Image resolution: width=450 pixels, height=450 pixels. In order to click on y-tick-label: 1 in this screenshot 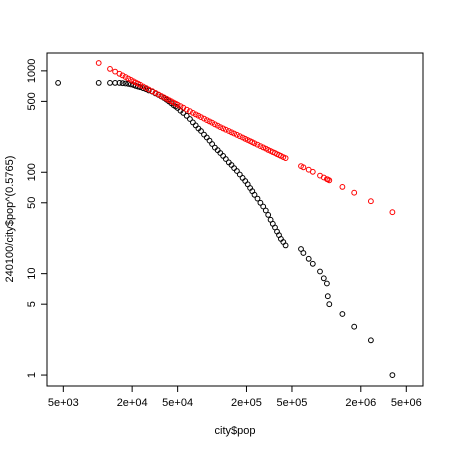, I will do `click(32, 375)`.